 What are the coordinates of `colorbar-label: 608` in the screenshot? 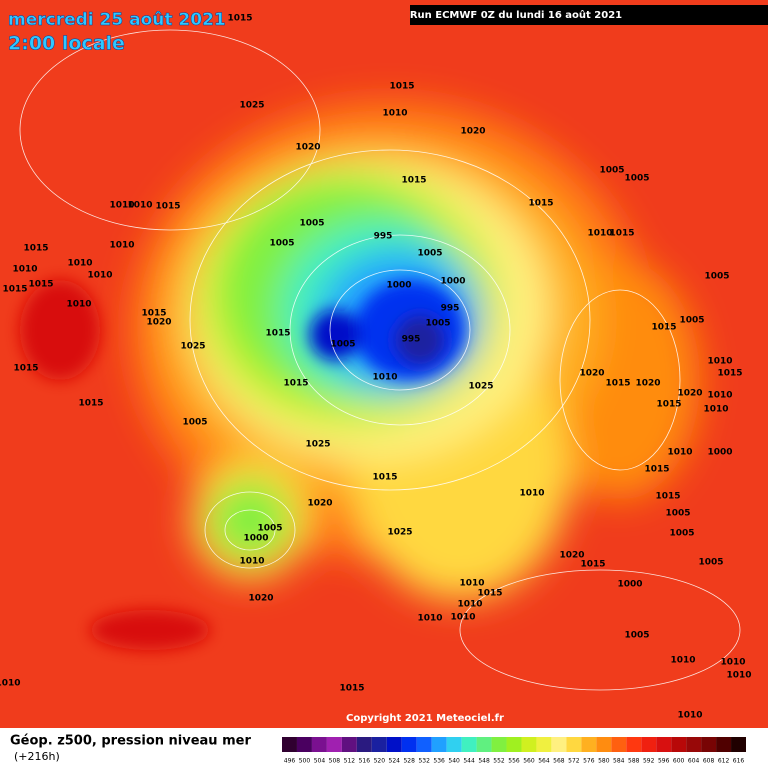 It's located at (709, 761).